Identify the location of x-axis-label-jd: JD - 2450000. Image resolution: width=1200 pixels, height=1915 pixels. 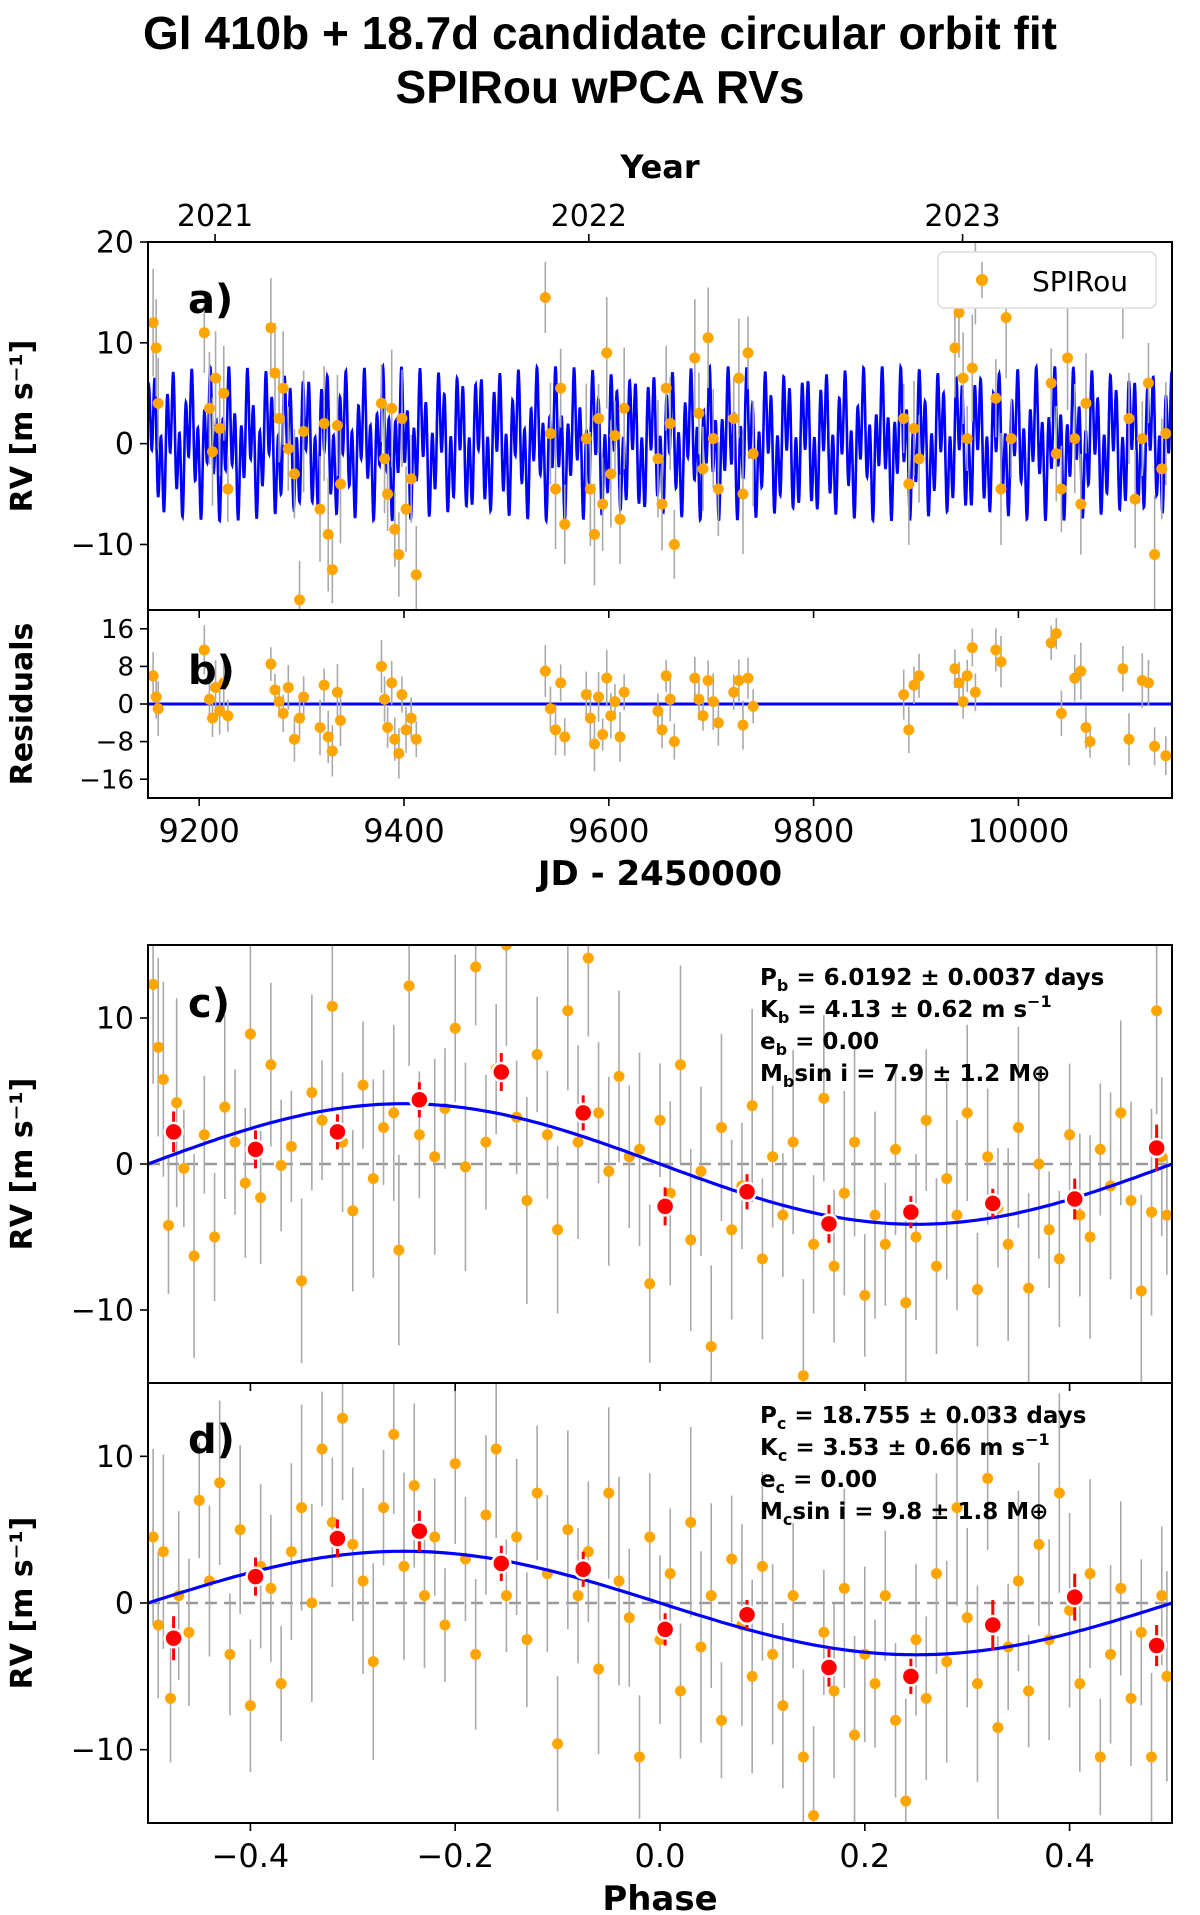
(659, 874).